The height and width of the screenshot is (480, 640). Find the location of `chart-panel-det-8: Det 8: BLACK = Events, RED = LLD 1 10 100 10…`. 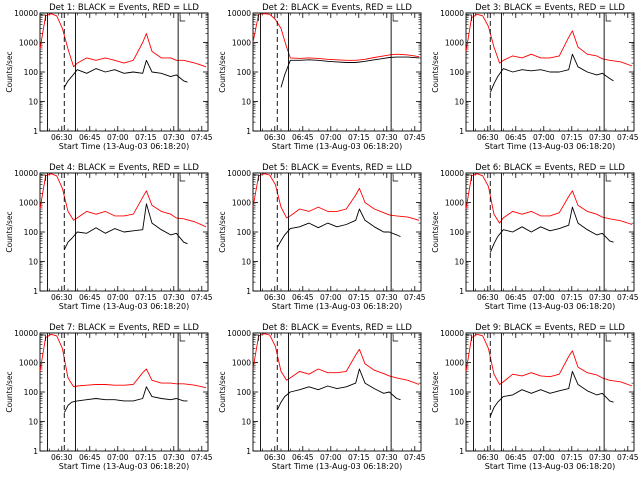

chart-panel-det-8: Det 8: BLACK = Events, RED = LLD 1 10 100 10… is located at coordinates (322, 397).